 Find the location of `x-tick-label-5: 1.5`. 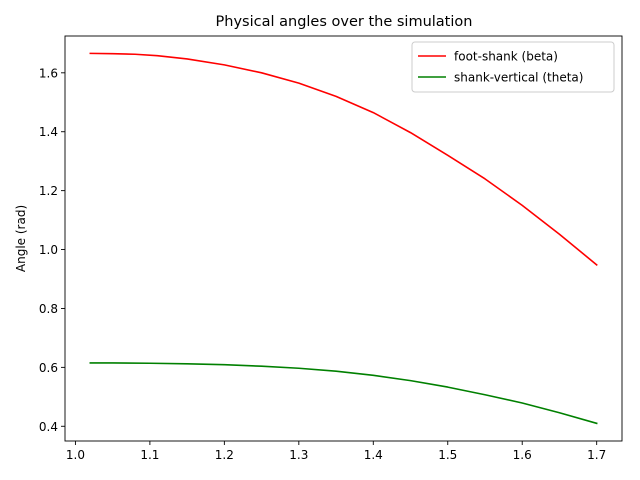

x-tick-label-5: 1.5 is located at coordinates (447, 455).